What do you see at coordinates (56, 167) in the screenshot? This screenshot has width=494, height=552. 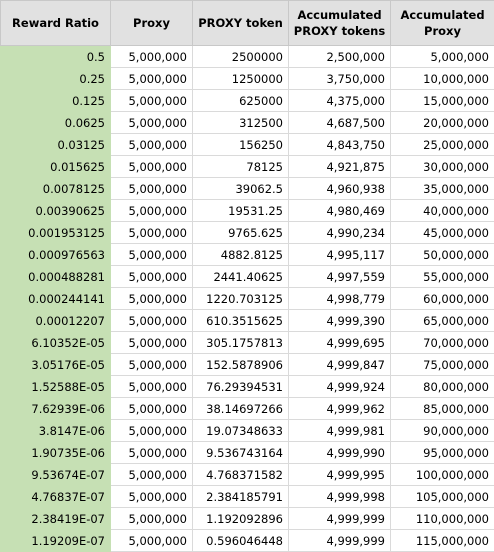 I see `cell-reward-ratio: 0.015625` at bounding box center [56, 167].